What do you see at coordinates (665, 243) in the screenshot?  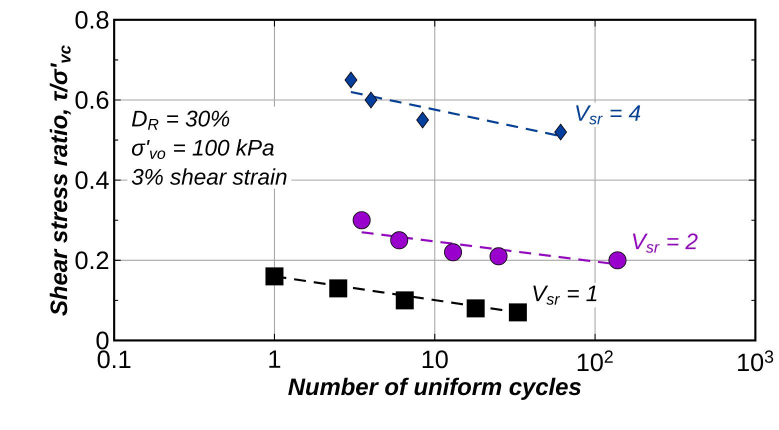 I see `series-label: V$_{sr}$ = 2` at bounding box center [665, 243].